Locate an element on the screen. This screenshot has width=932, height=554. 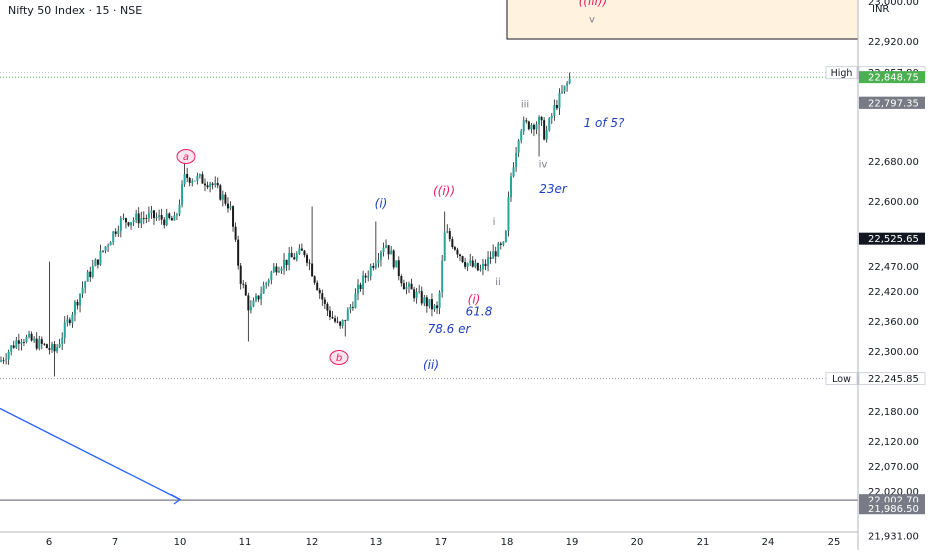
wave-label: (i) is located at coordinates (474, 300).